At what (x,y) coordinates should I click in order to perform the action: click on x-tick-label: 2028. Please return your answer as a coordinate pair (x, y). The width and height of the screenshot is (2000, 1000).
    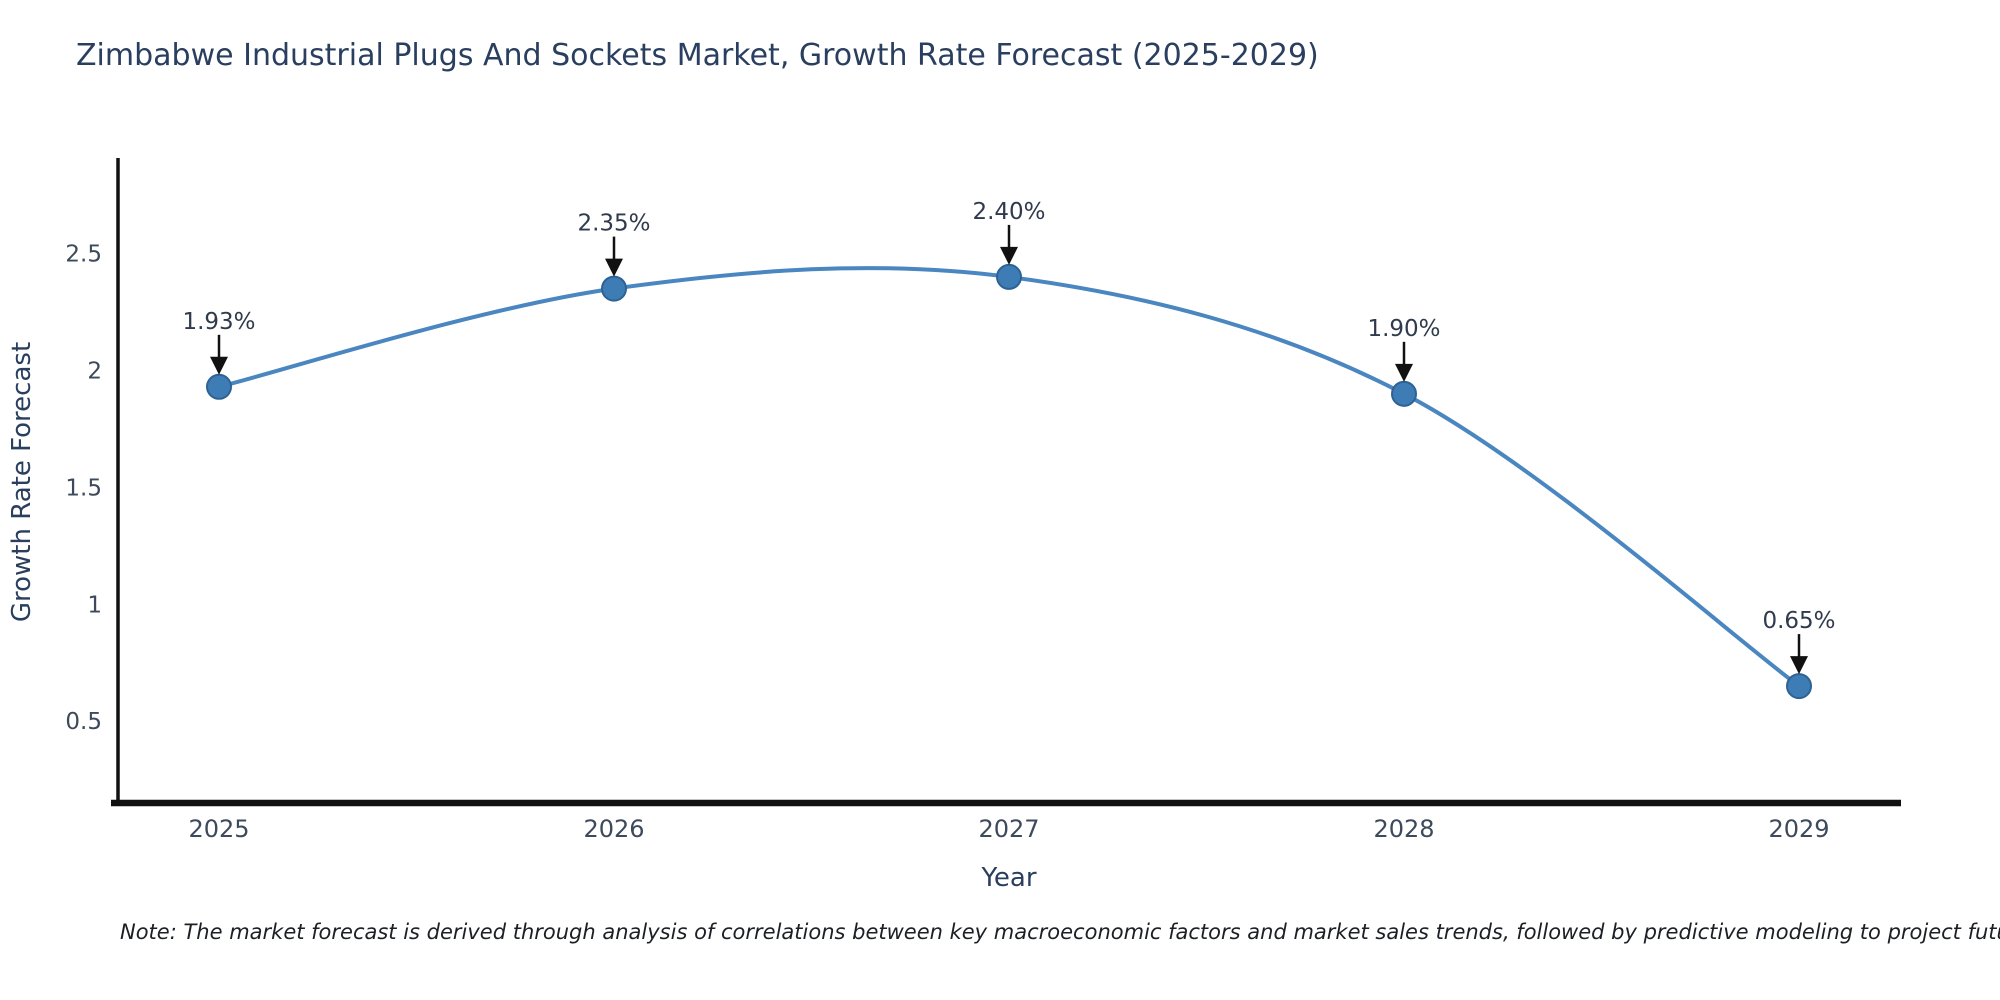
    Looking at the image, I should click on (1403, 829).